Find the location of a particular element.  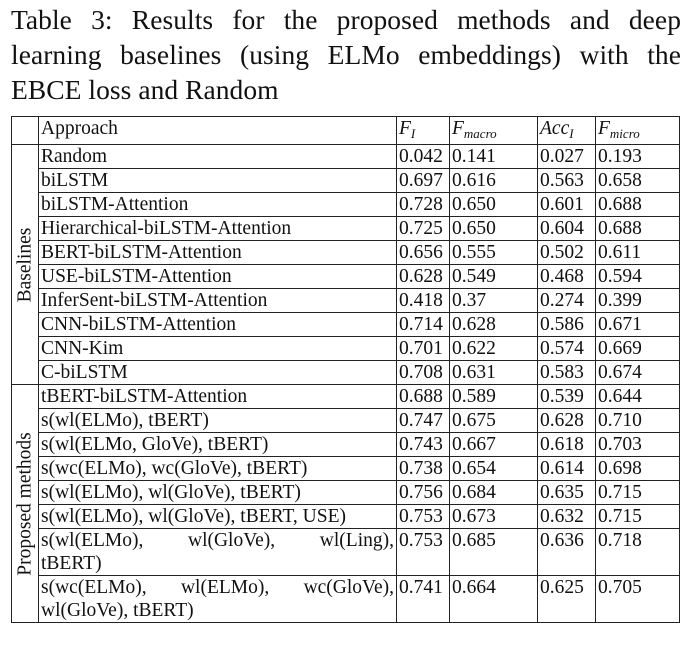

metric-value: 0.738 is located at coordinates (423, 468).